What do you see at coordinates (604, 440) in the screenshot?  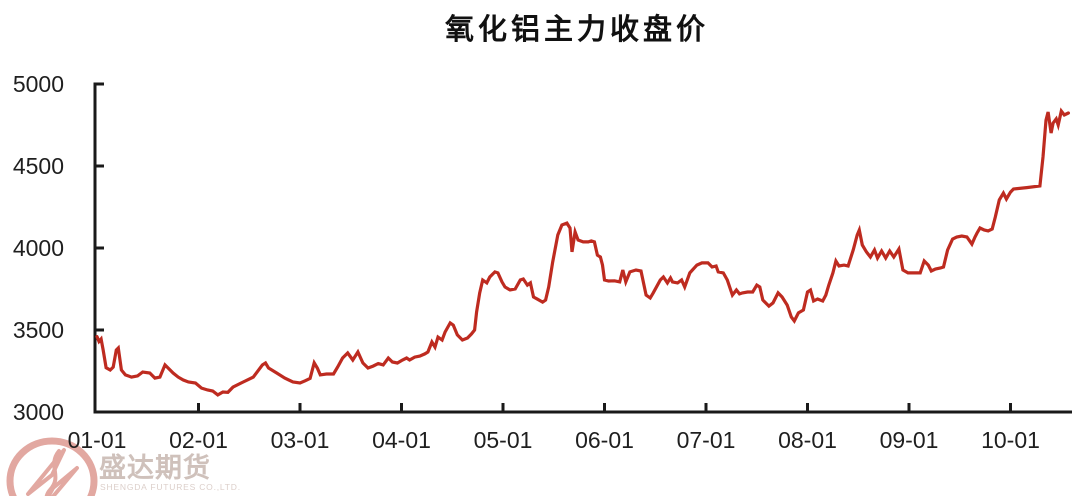 I see `x-tick-label: 06-01` at bounding box center [604, 440].